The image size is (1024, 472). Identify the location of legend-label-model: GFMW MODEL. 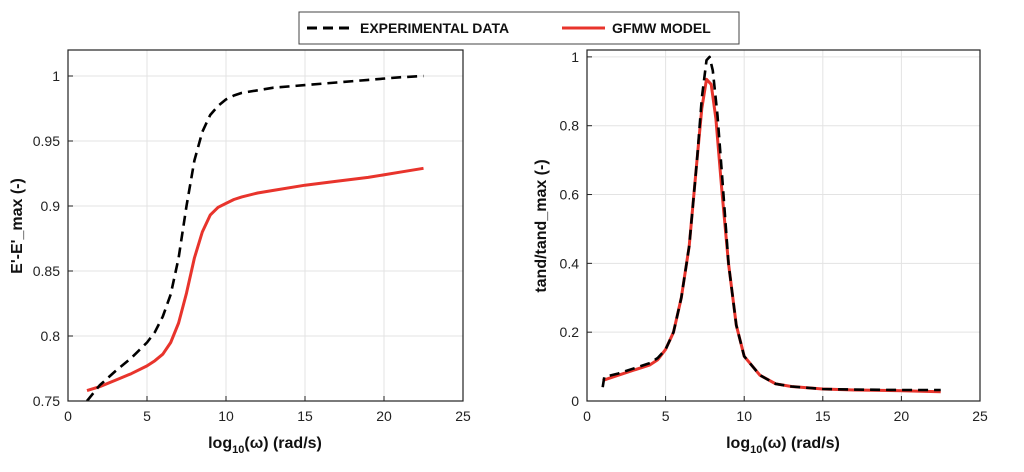
(661, 28).